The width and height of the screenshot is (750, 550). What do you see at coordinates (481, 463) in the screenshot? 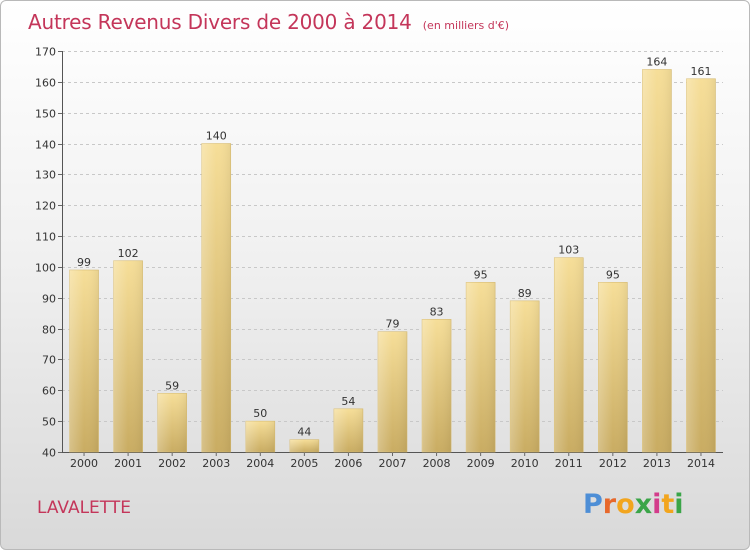
I see `x-tick-label: 2009` at bounding box center [481, 463].